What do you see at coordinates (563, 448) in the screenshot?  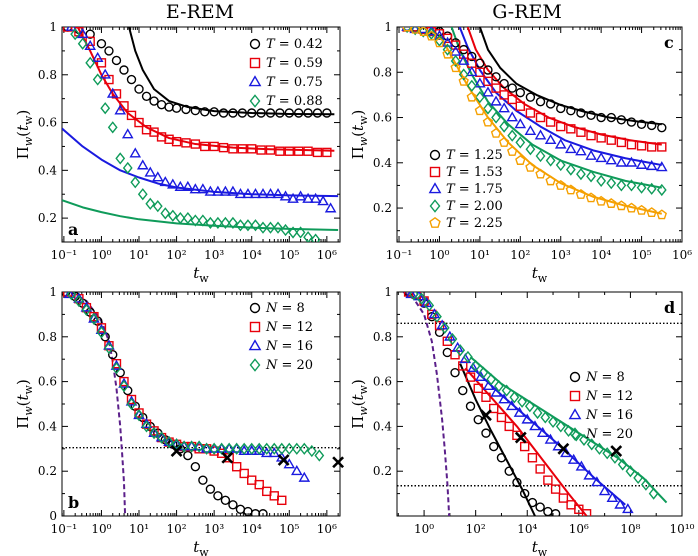 I see `cross-stroke` at bounding box center [563, 448].